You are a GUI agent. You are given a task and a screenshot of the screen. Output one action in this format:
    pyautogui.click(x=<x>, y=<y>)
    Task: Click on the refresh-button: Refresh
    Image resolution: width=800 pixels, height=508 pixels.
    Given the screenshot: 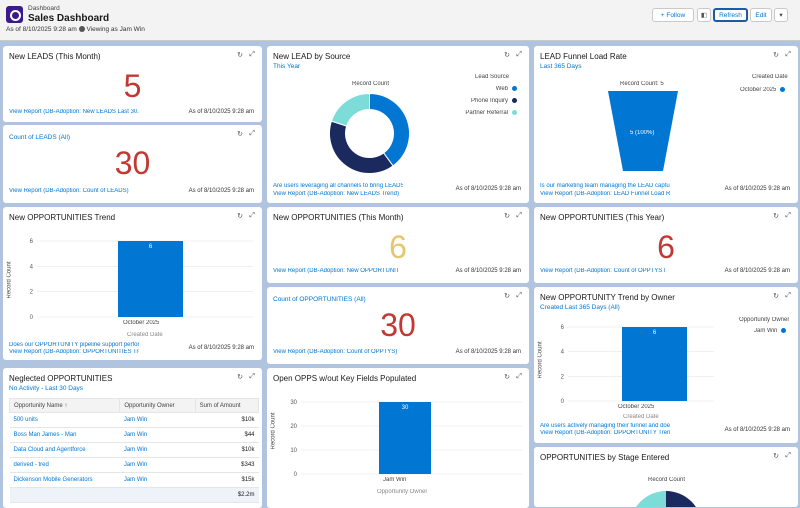 What is the action you would take?
    pyautogui.click(x=730, y=15)
    